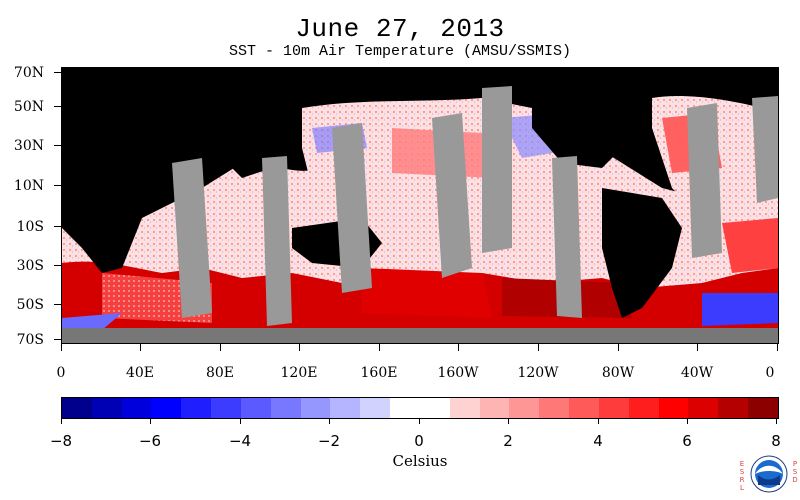 The image size is (800, 500). I want to click on lat-label-30n: 30N, so click(28, 146).